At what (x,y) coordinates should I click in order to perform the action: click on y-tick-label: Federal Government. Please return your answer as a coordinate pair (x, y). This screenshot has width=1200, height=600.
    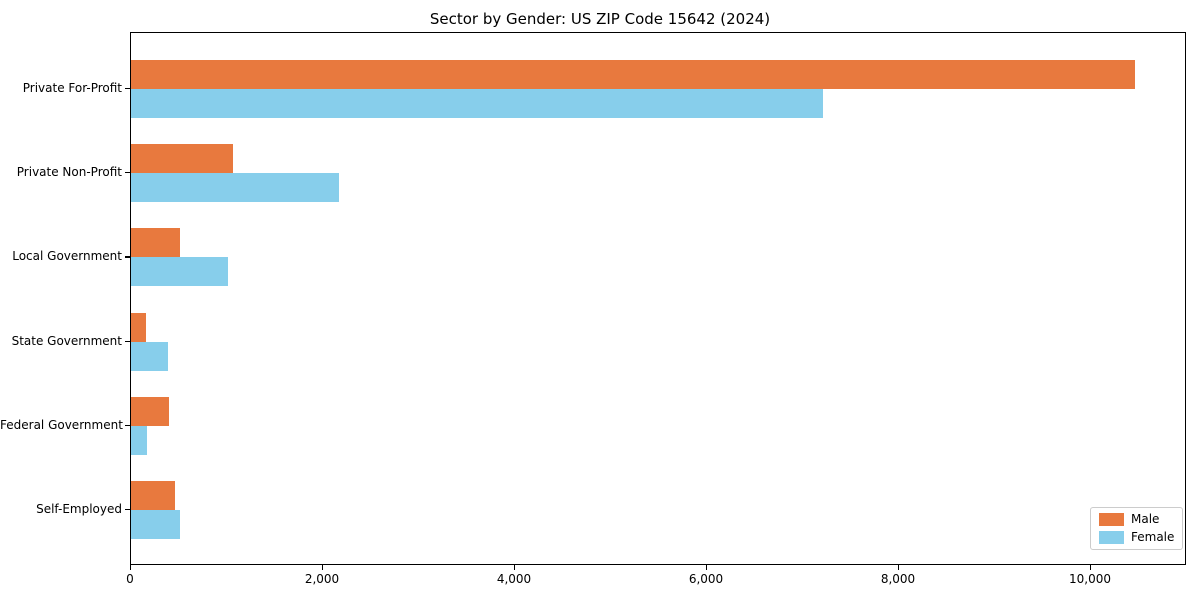
    Looking at the image, I should click on (61, 424).